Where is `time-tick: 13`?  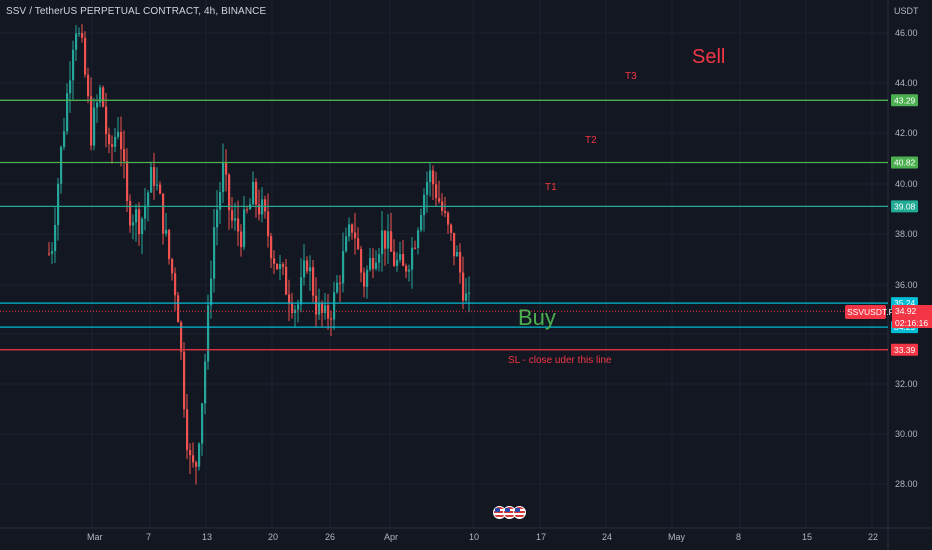
time-tick: 13 is located at coordinates (207, 537).